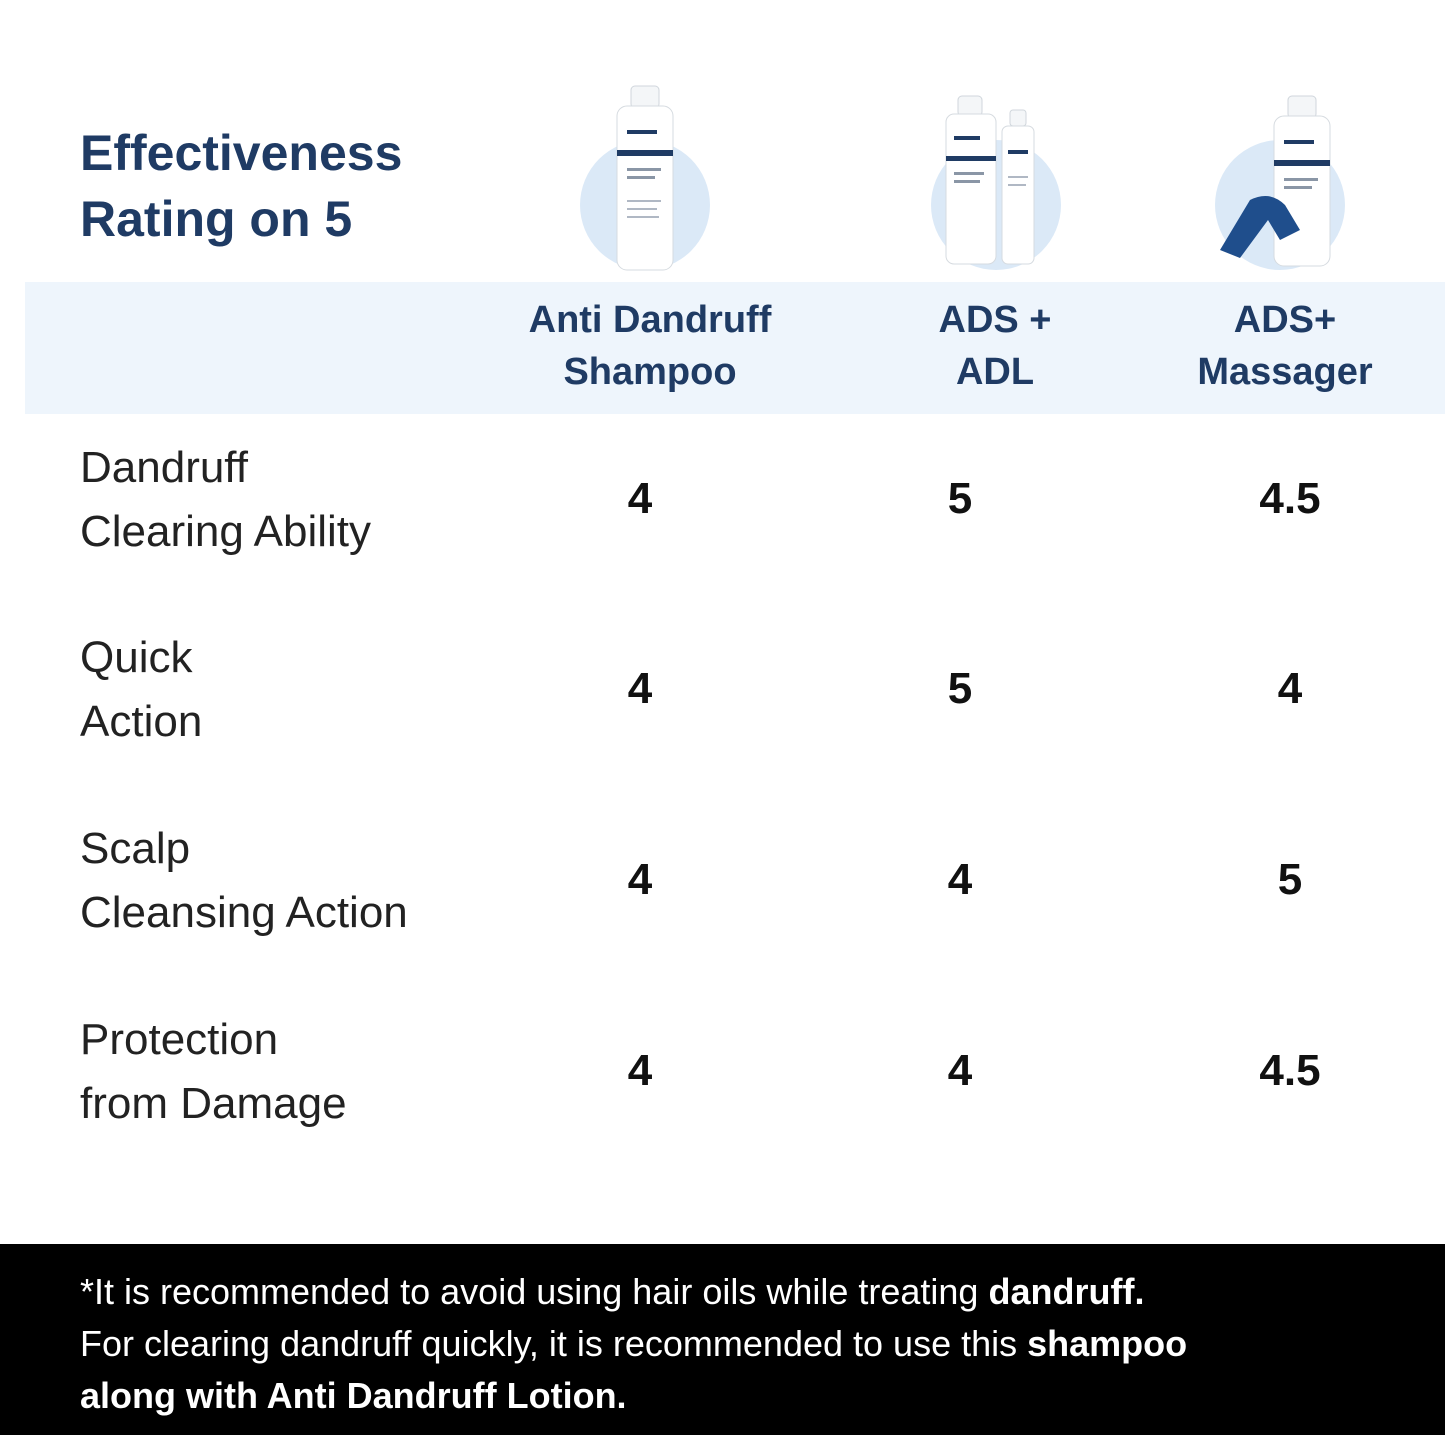  What do you see at coordinates (141, 689) in the screenshot?
I see `row-label-quick-action: Quick Action` at bounding box center [141, 689].